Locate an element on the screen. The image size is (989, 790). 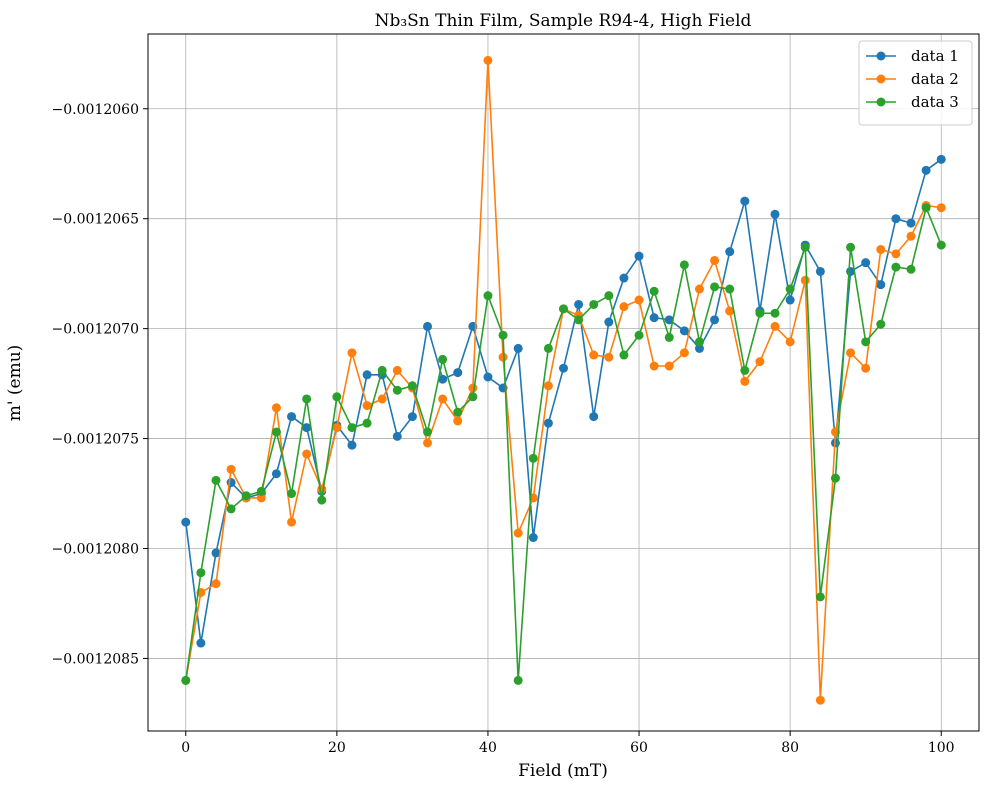
x-tick-label: 40 is located at coordinates (488, 748).